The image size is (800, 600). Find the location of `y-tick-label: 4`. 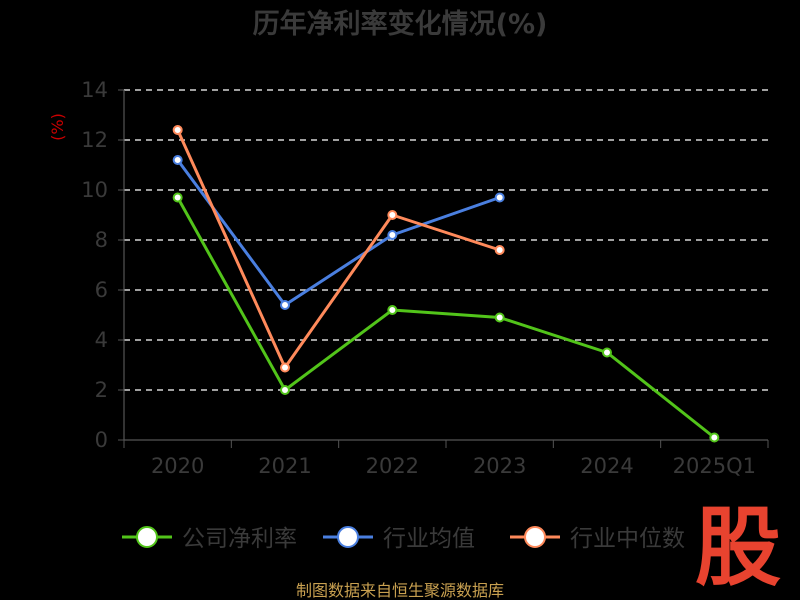

y-tick-label: 4 is located at coordinates (101, 340).